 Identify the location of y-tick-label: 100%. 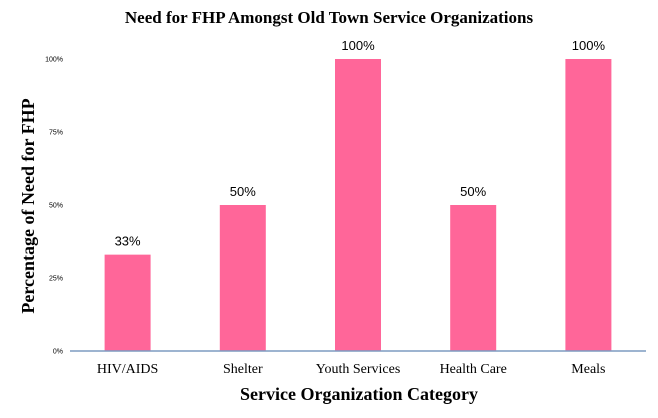
(54, 60).